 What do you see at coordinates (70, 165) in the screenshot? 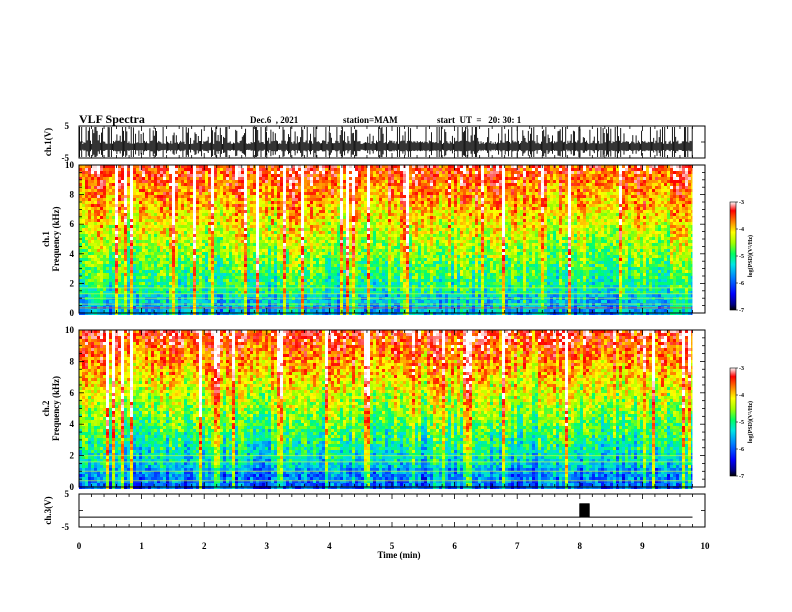
I see `ch1-y-tick-label: 10` at bounding box center [70, 165].